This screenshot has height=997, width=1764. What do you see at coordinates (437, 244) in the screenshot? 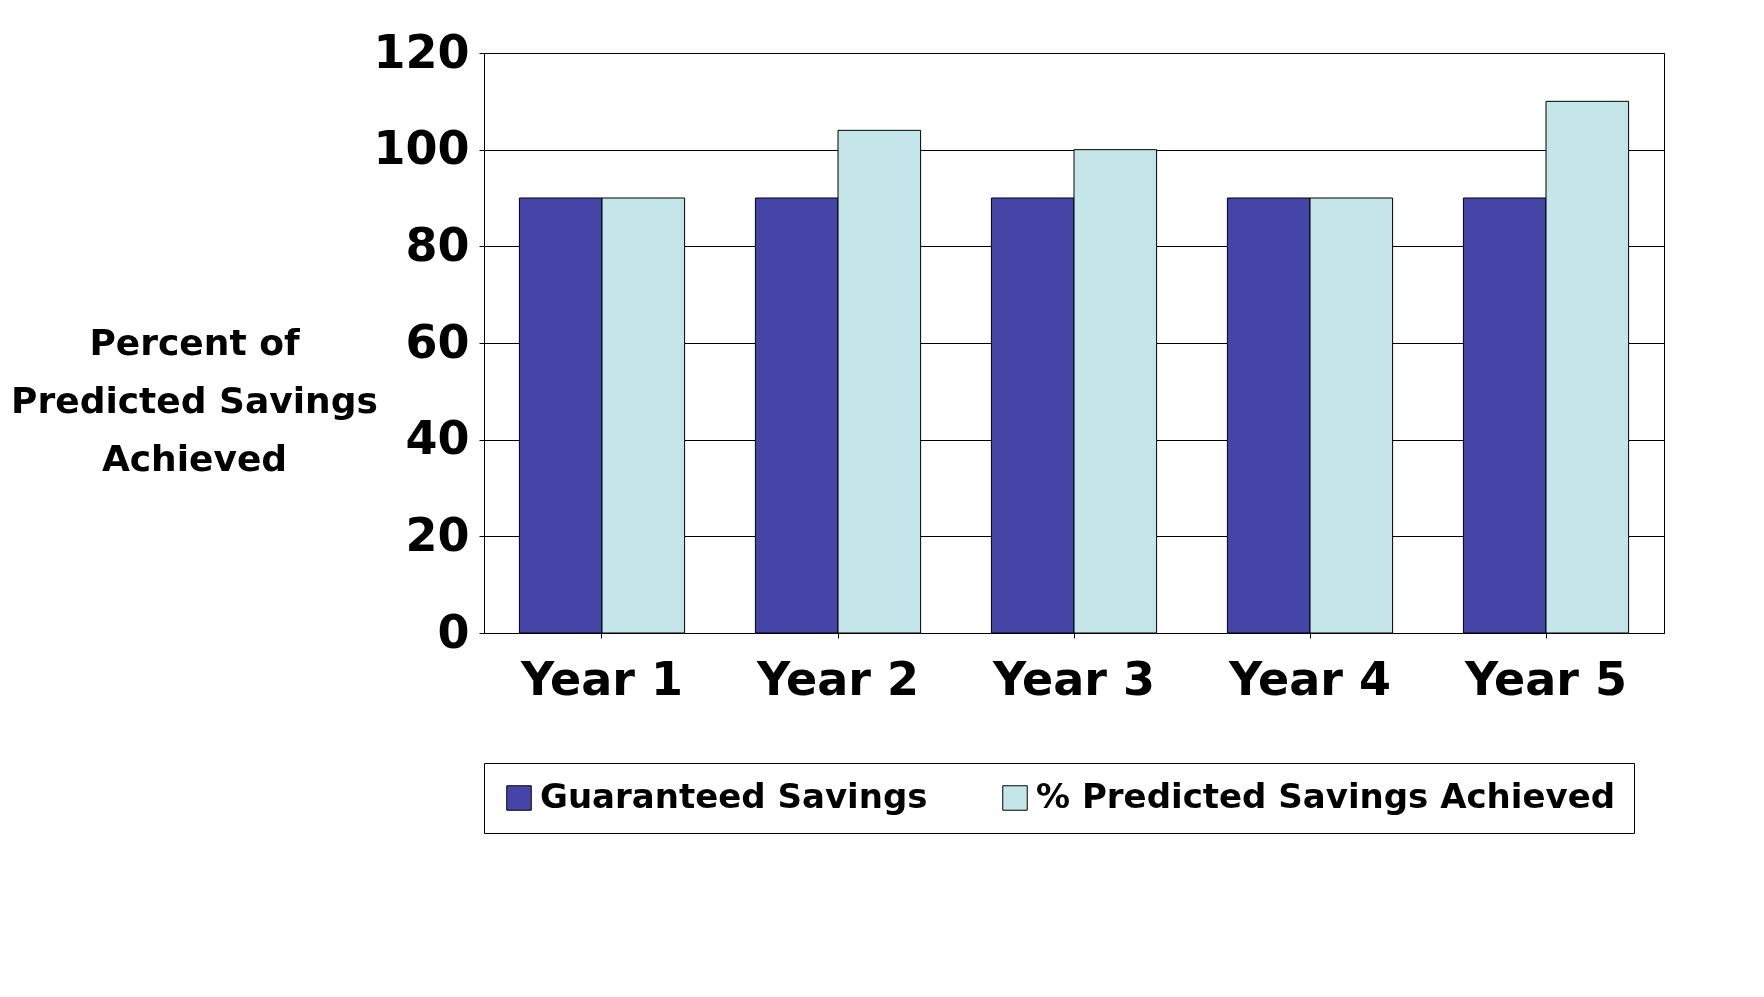
I see `y-tick-label: 80` at bounding box center [437, 244].